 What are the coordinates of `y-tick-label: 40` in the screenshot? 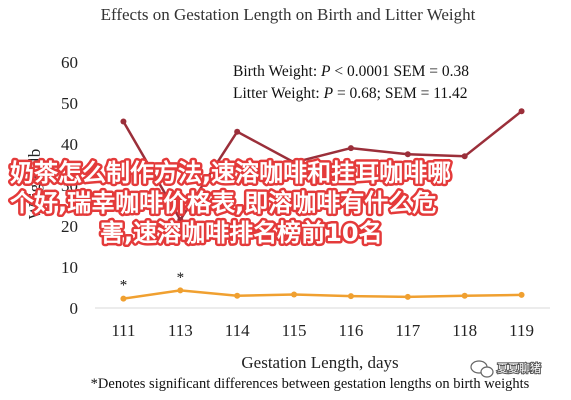 It's located at (69, 144).